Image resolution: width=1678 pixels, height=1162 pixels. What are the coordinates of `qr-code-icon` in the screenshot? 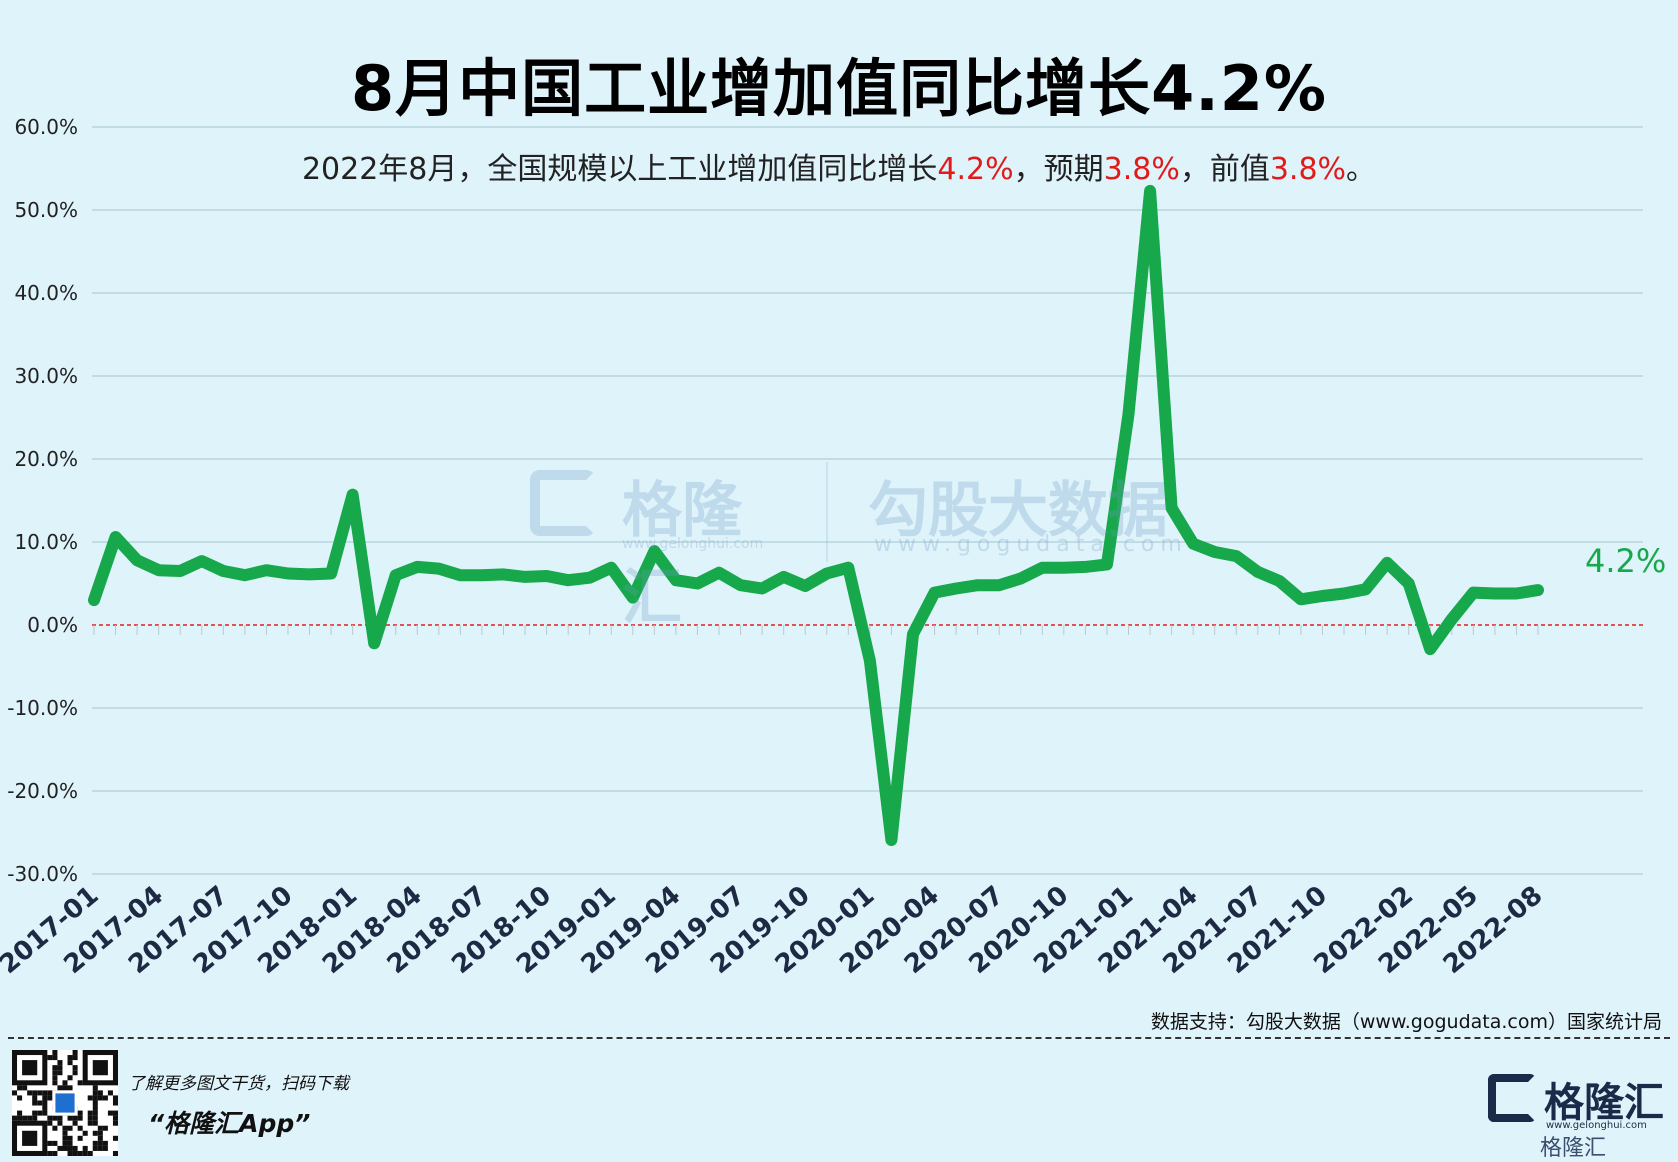 It's located at (65, 1103).